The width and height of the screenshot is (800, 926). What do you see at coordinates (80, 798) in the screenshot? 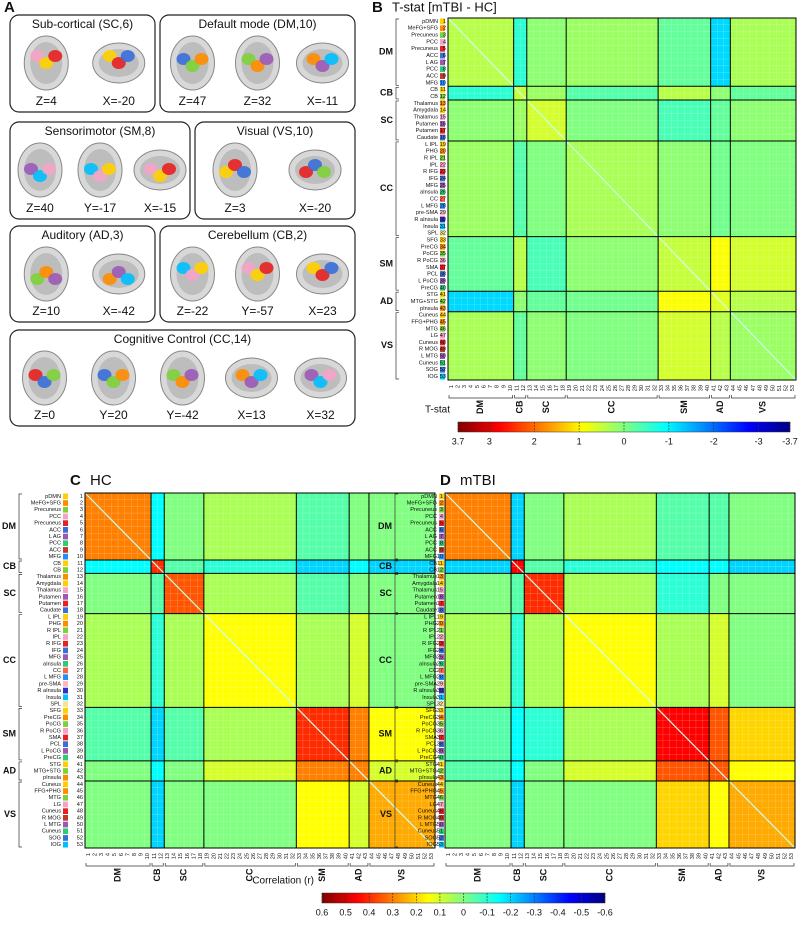
I see `region-number: 46` at bounding box center [80, 798].